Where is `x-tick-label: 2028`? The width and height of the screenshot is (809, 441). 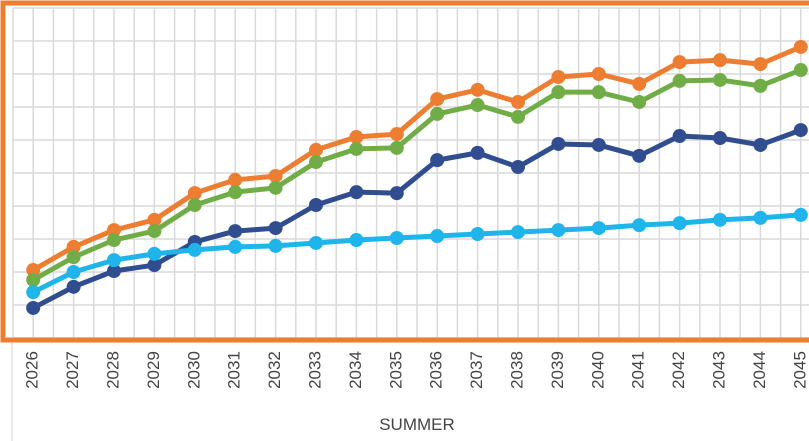 x-tick-label: 2028 is located at coordinates (112, 370).